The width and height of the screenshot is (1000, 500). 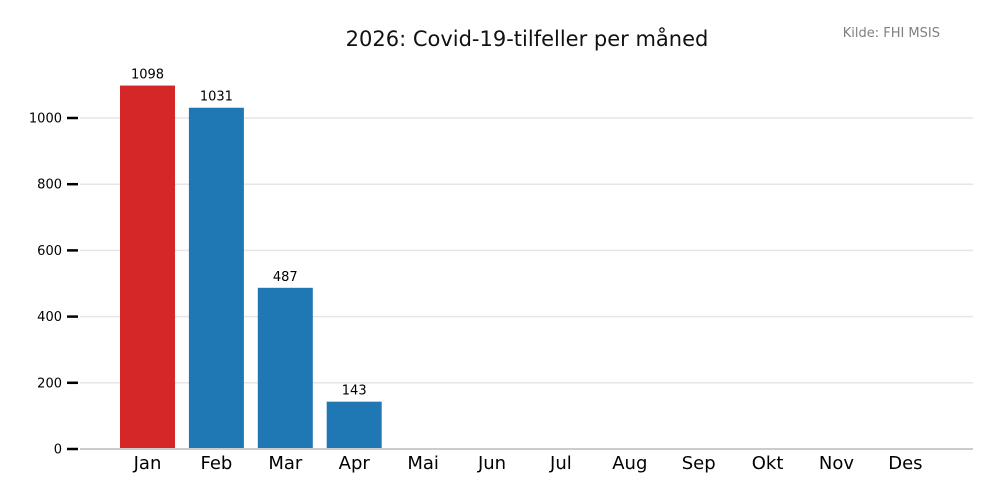 What do you see at coordinates (285, 277) in the screenshot?
I see `data-label-mar: 487` at bounding box center [285, 277].